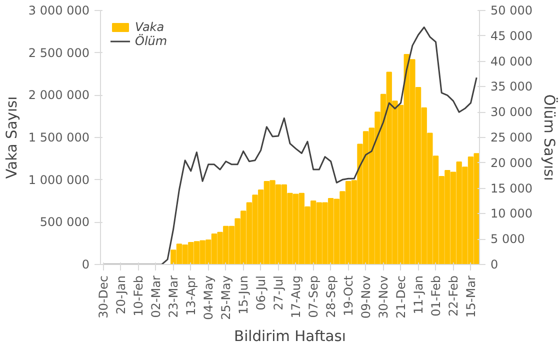 The height and width of the screenshot is (347, 560). I want to click on y-tick-label: 1 500 000, so click(59, 137).